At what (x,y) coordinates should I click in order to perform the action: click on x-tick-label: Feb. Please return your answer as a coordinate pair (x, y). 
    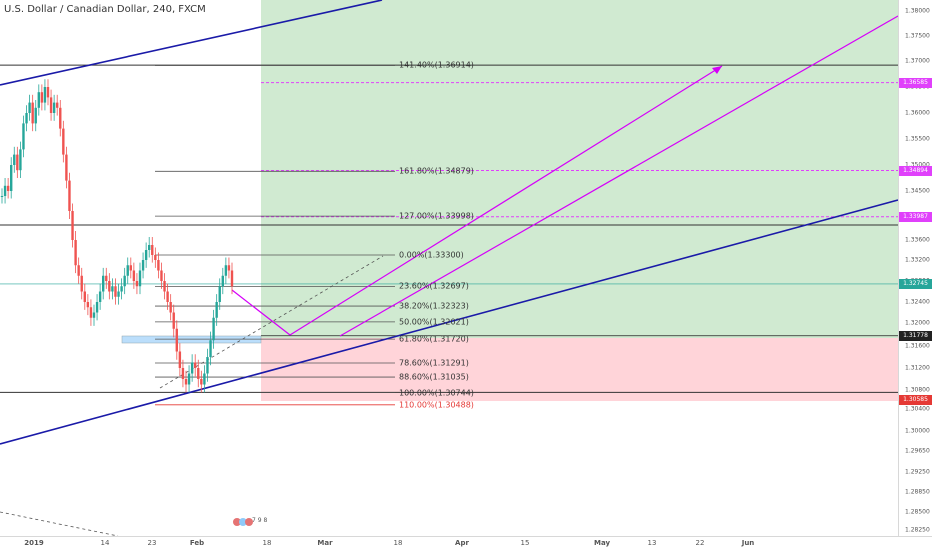
    Looking at the image, I should click on (197, 543).